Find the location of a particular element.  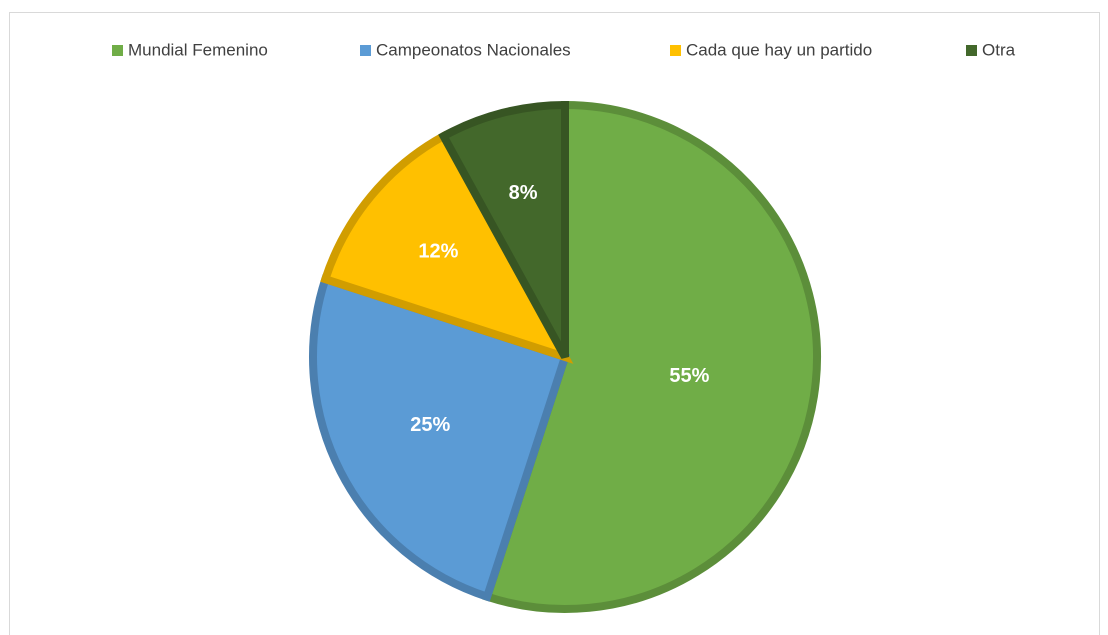

data-label: 25% is located at coordinates (430, 425).